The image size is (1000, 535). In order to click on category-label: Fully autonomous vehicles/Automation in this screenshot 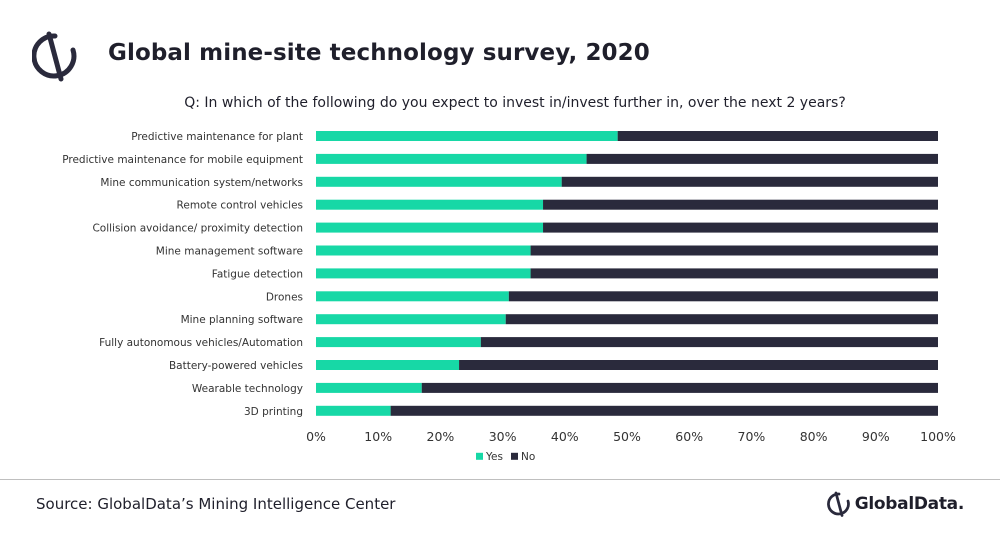, I will do `click(201, 343)`.